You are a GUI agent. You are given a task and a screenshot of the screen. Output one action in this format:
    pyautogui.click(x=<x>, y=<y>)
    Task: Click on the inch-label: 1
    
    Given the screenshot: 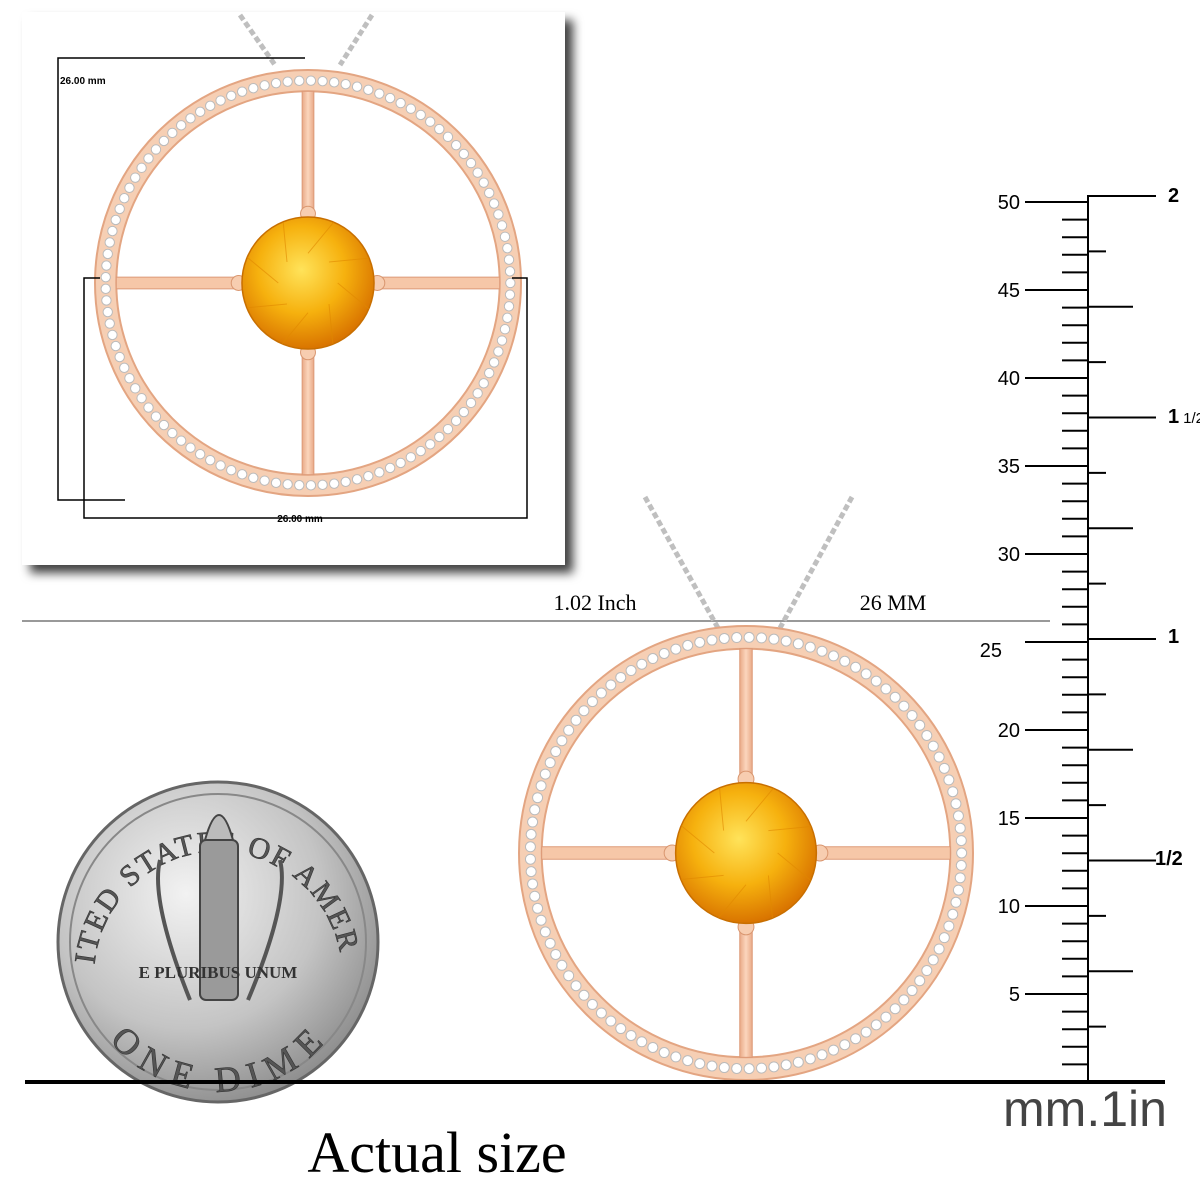 What is the action you would take?
    pyautogui.click(x=1173, y=637)
    